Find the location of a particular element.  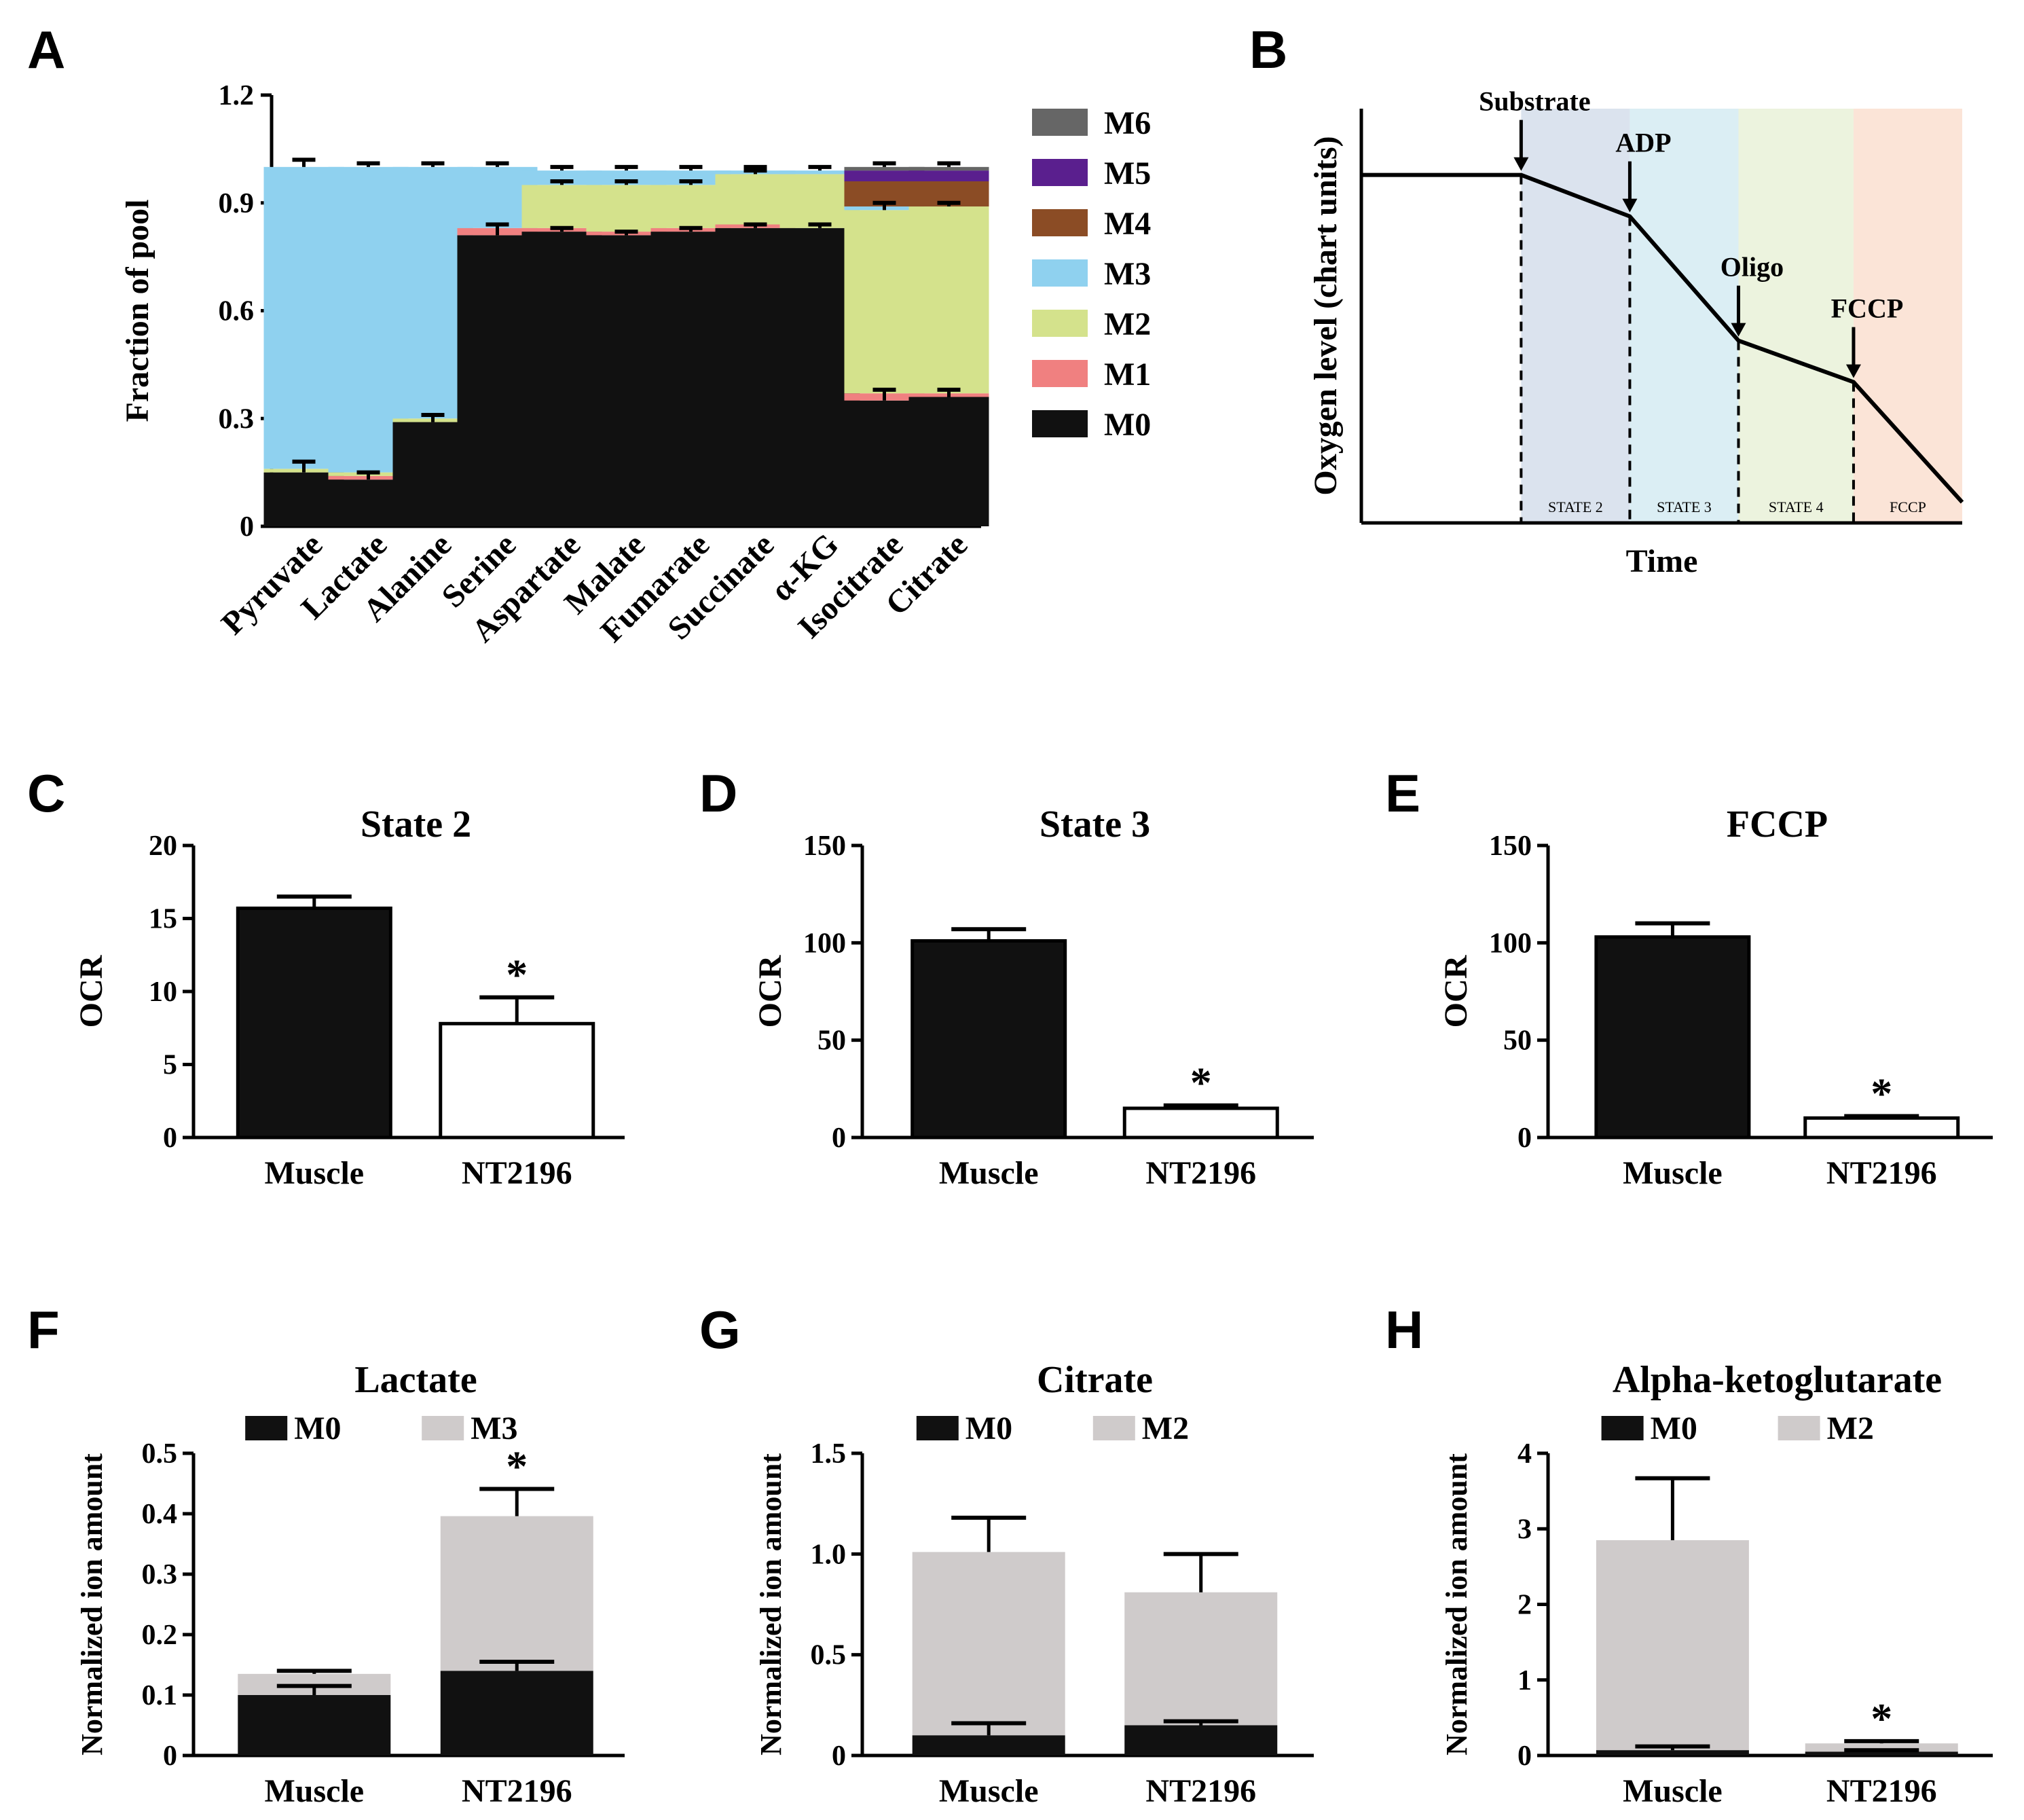

h-legend-label: M0 is located at coordinates (1674, 1428).